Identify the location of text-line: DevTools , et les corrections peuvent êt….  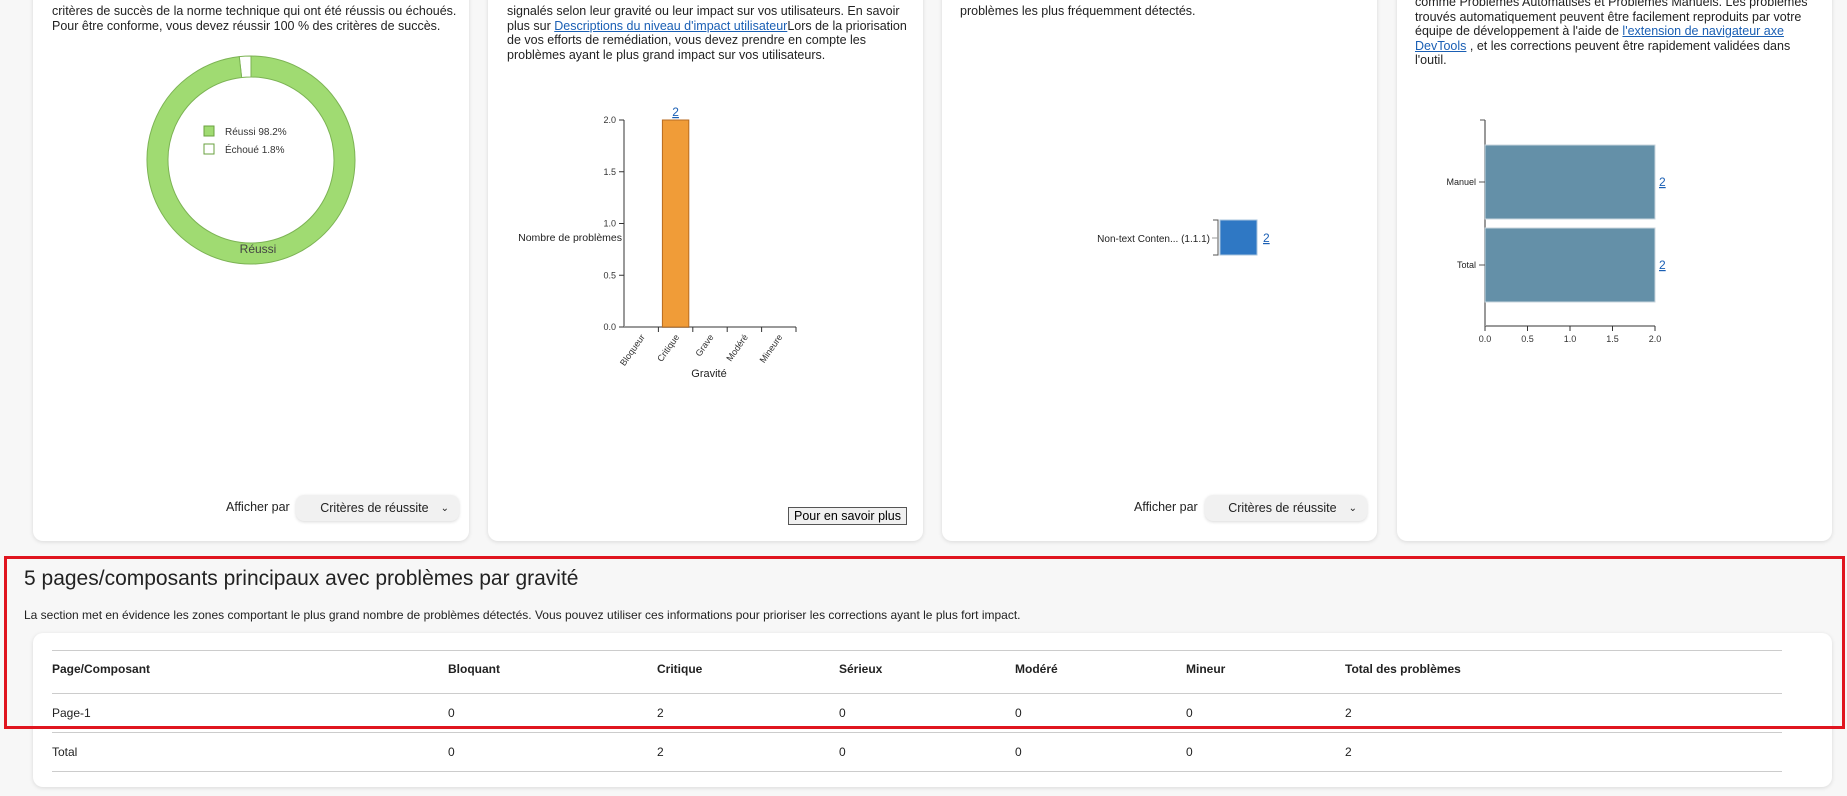
(1611, 46).